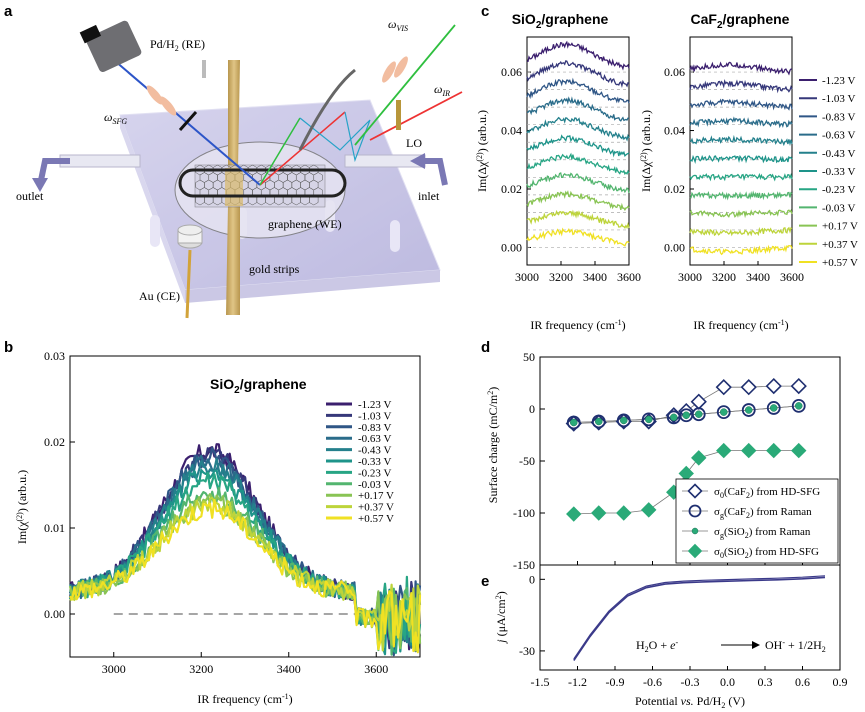 The width and height of the screenshot is (865, 712). I want to click on lo-crystal, so click(398, 115).